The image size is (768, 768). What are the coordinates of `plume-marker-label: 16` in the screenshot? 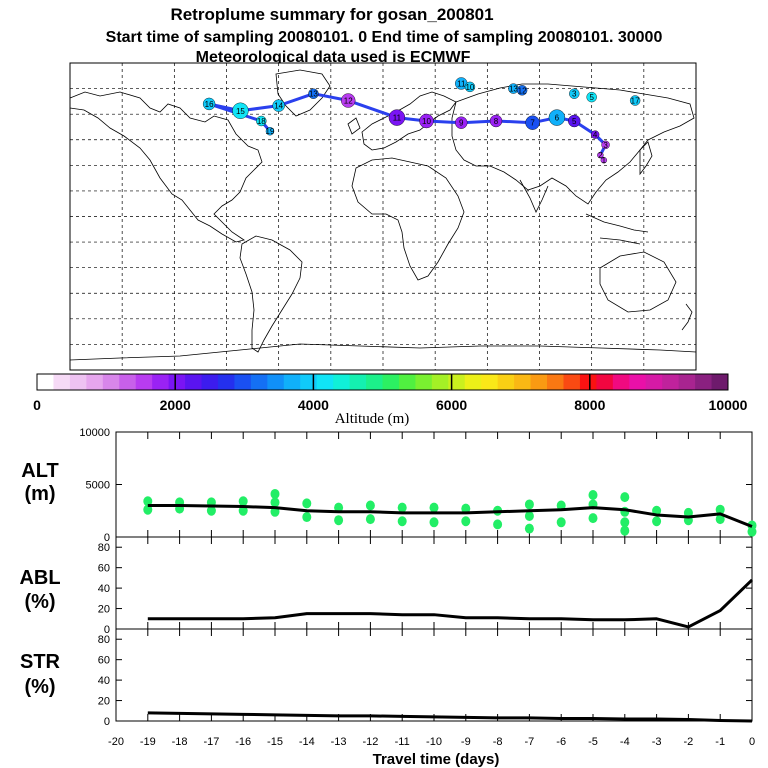 It's located at (209, 104).